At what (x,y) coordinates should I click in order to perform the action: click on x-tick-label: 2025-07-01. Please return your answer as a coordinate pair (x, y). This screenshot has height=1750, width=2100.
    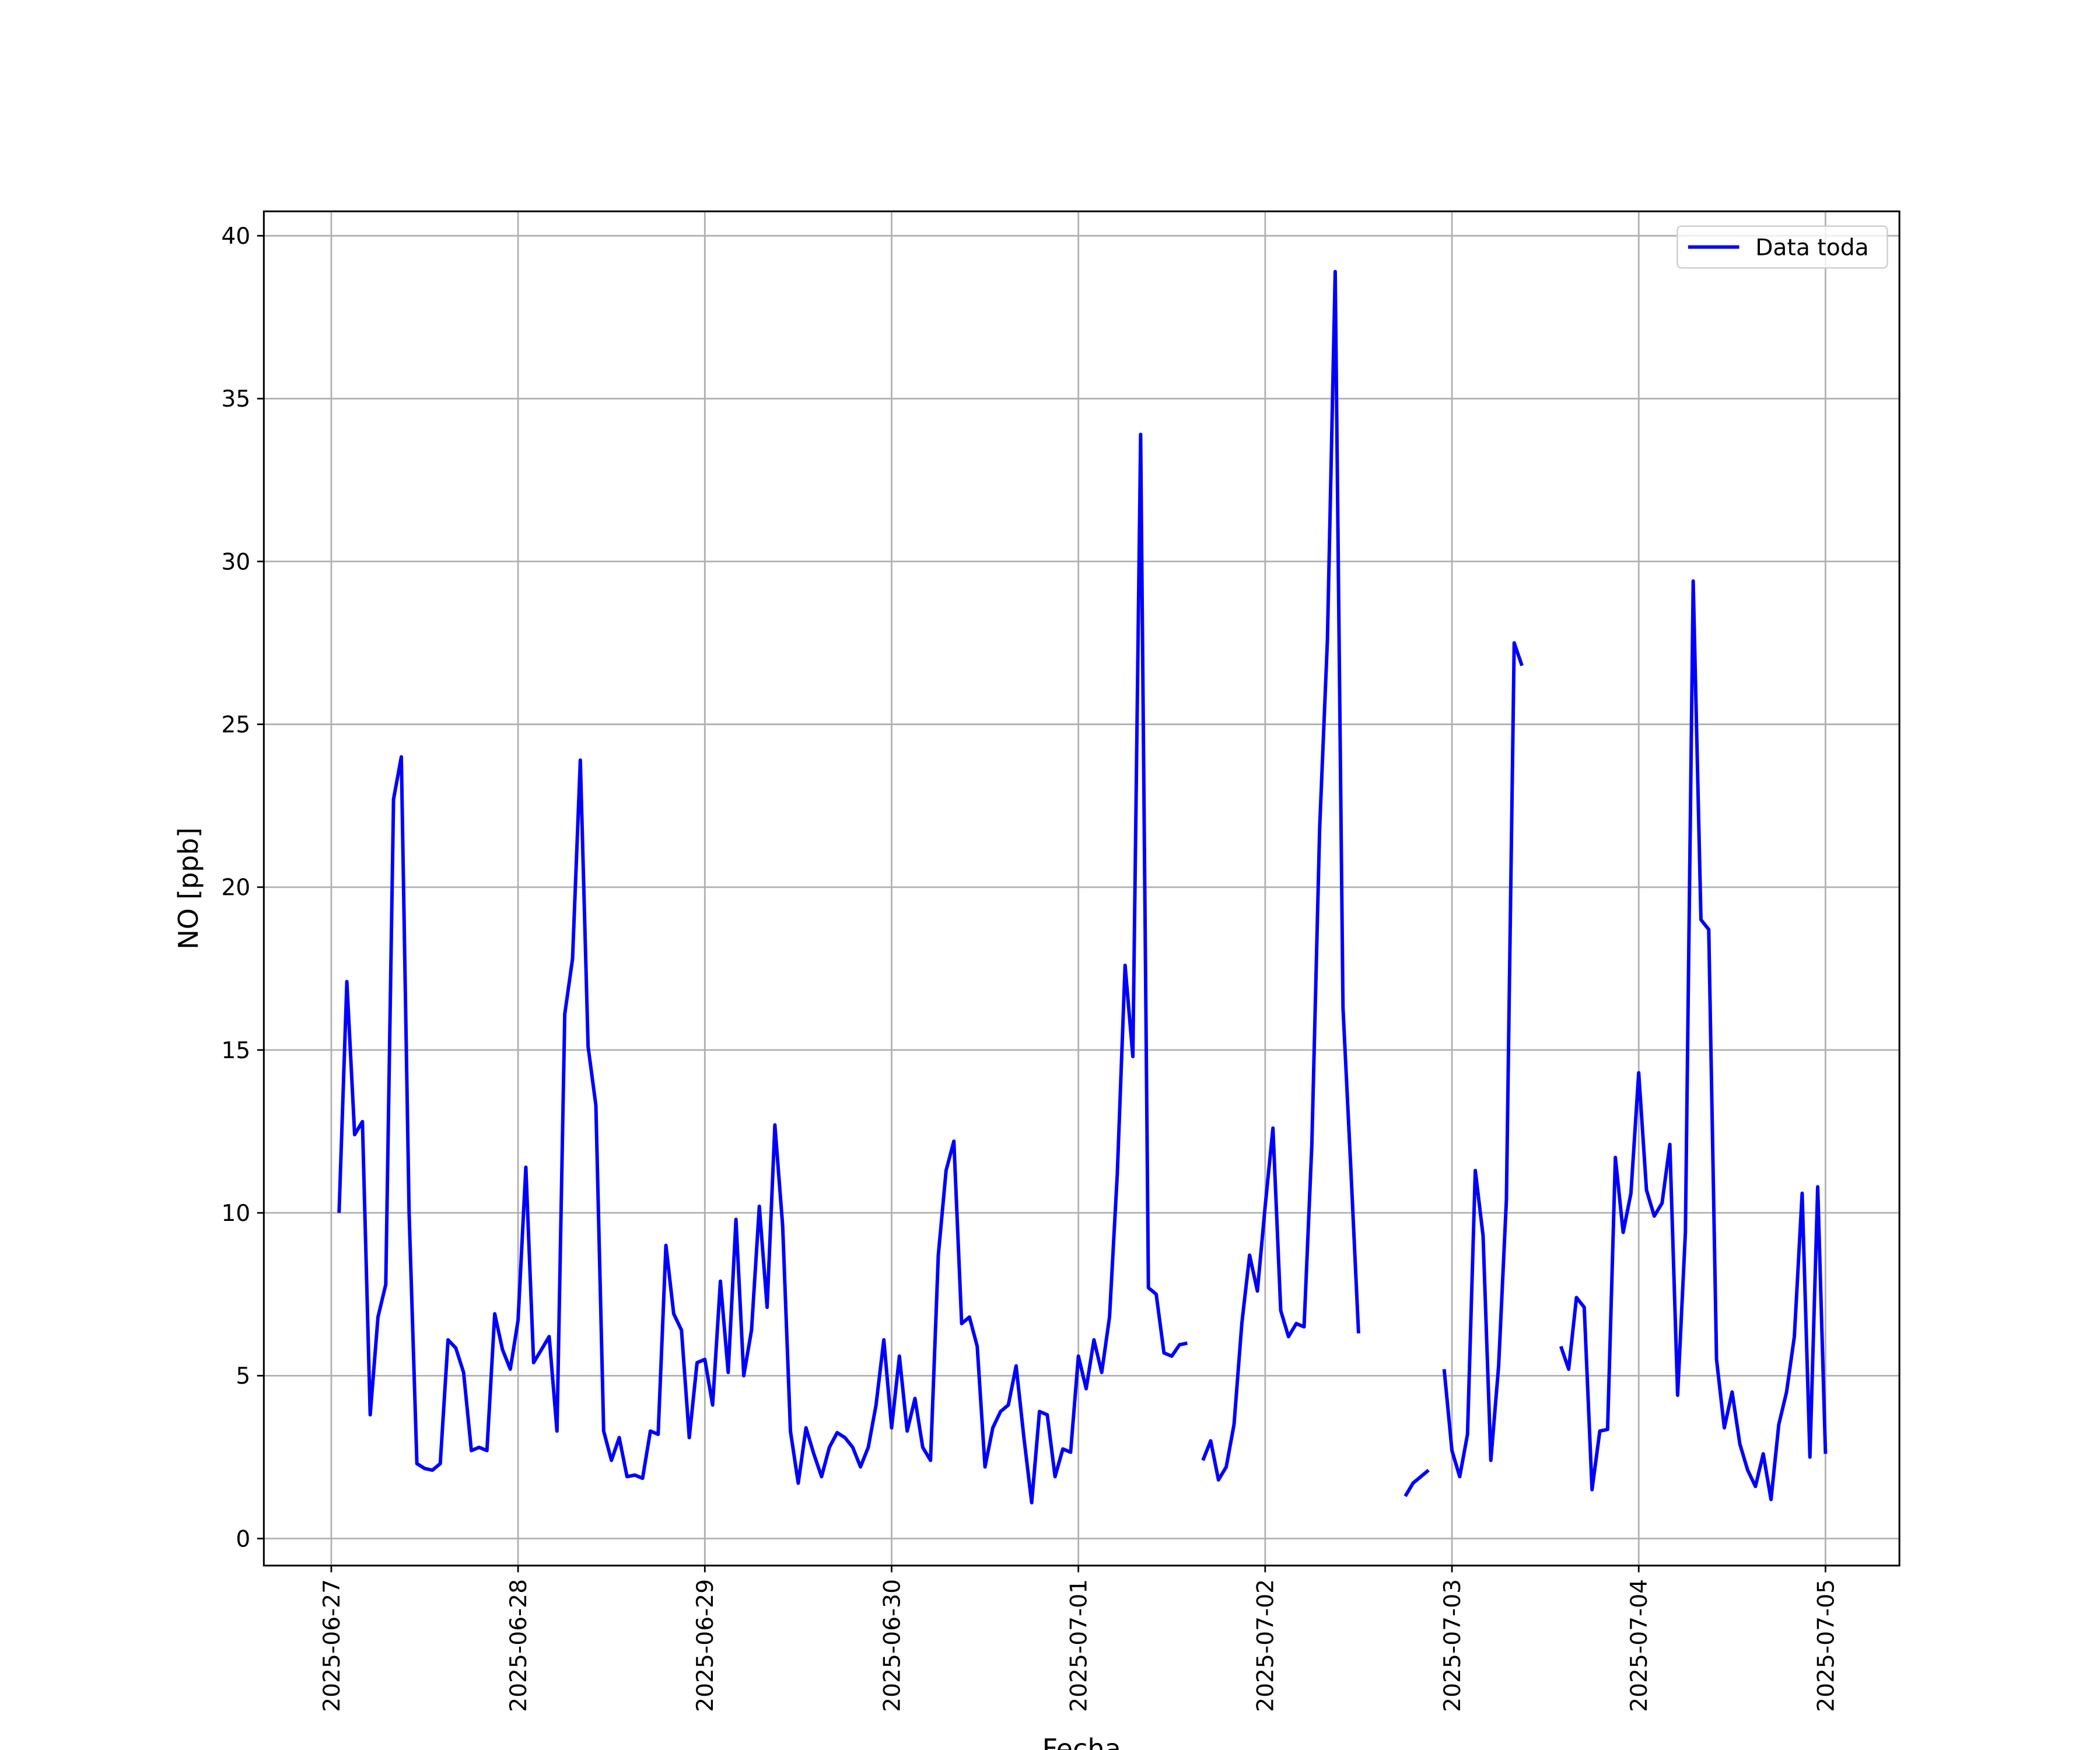
    Looking at the image, I should click on (1079, 1645).